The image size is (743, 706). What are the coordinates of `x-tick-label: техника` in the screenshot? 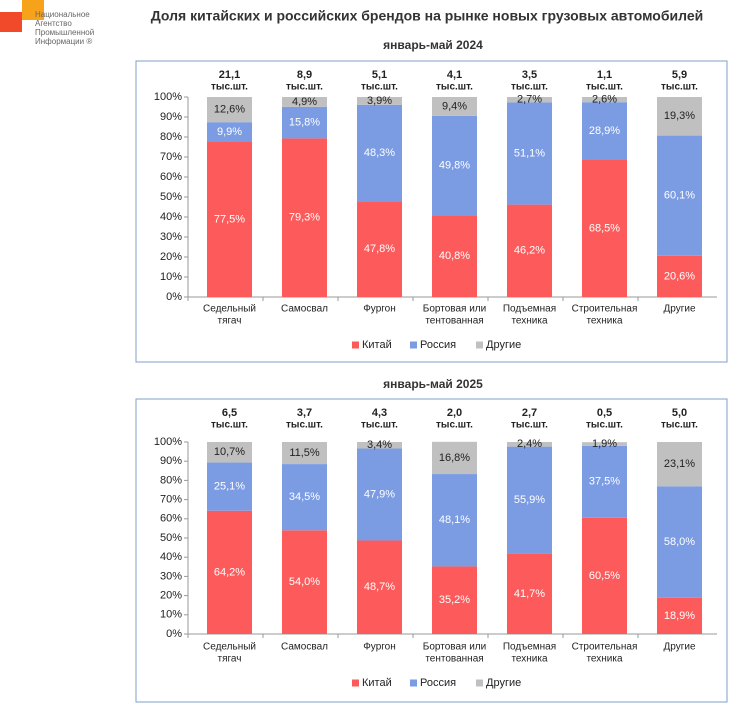 It's located at (604, 659).